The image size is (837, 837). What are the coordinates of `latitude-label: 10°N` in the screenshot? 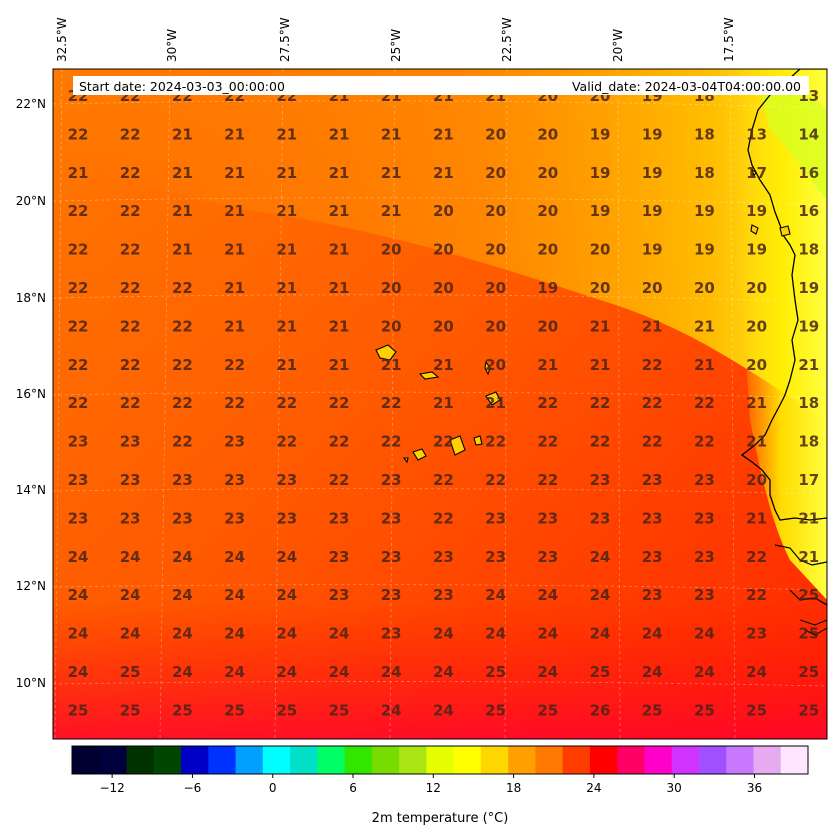 It's located at (31, 683).